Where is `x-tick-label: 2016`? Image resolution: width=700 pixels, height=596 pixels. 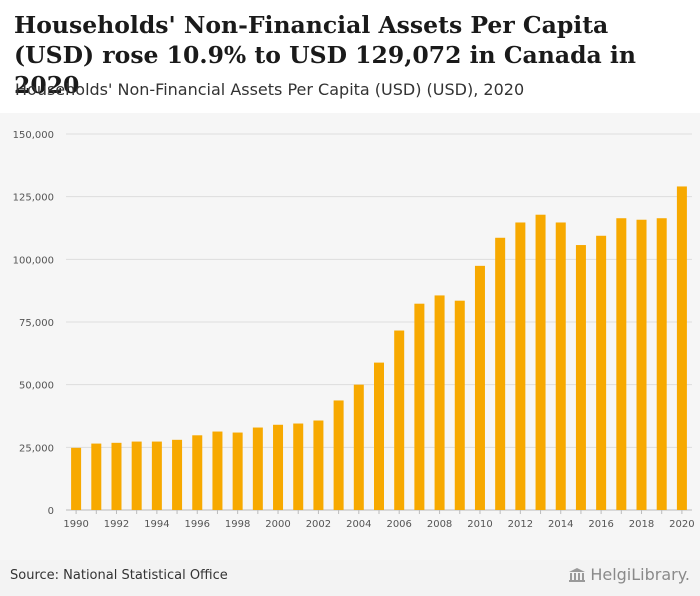 x-tick-label: 2016 is located at coordinates (600, 524).